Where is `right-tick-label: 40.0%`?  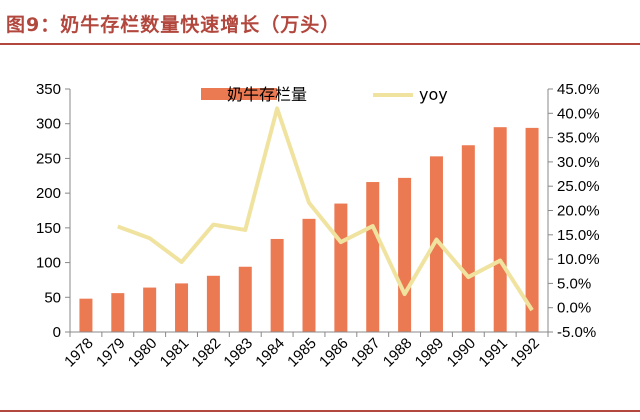 right-tick-label: 40.0% is located at coordinates (578, 113).